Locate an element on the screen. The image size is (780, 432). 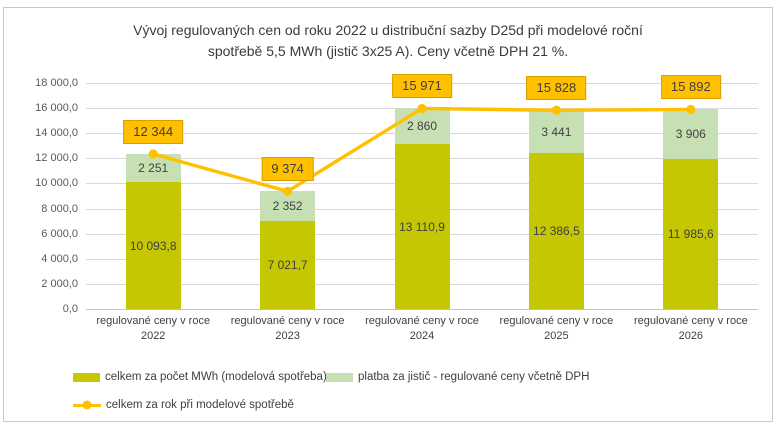
bar-value-label-mwh: 10 093,8 is located at coordinates (153, 245).